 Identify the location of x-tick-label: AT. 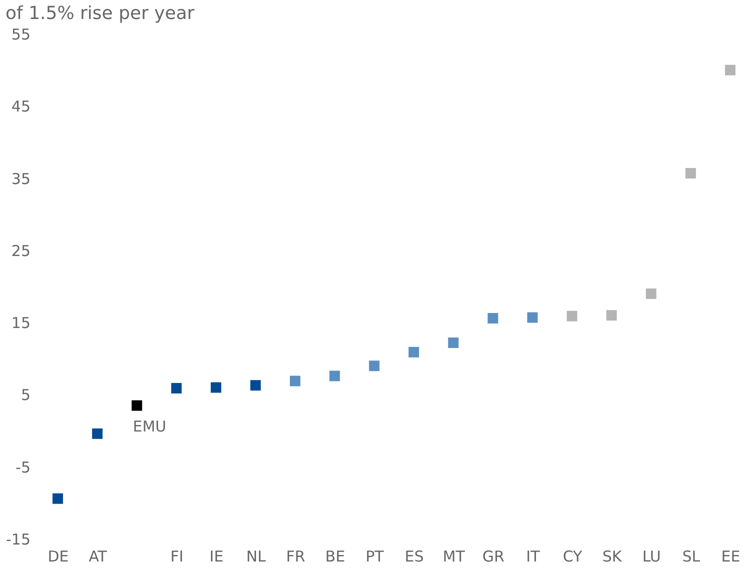
(98, 557).